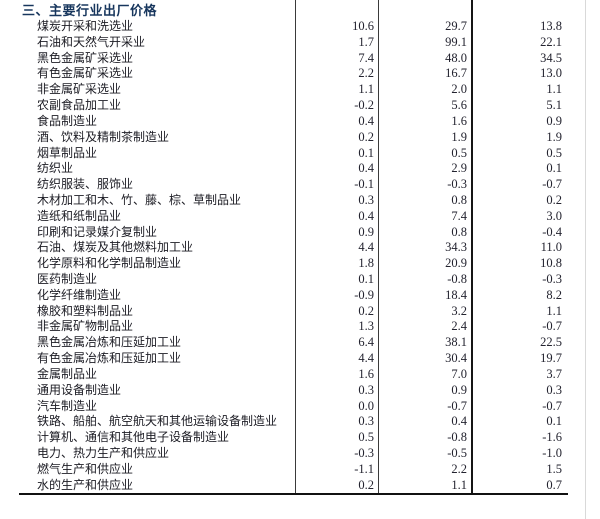 The height and width of the screenshot is (519, 600). I want to click on industry-name: 有色金属冶炼和压延加工业, so click(109, 358).